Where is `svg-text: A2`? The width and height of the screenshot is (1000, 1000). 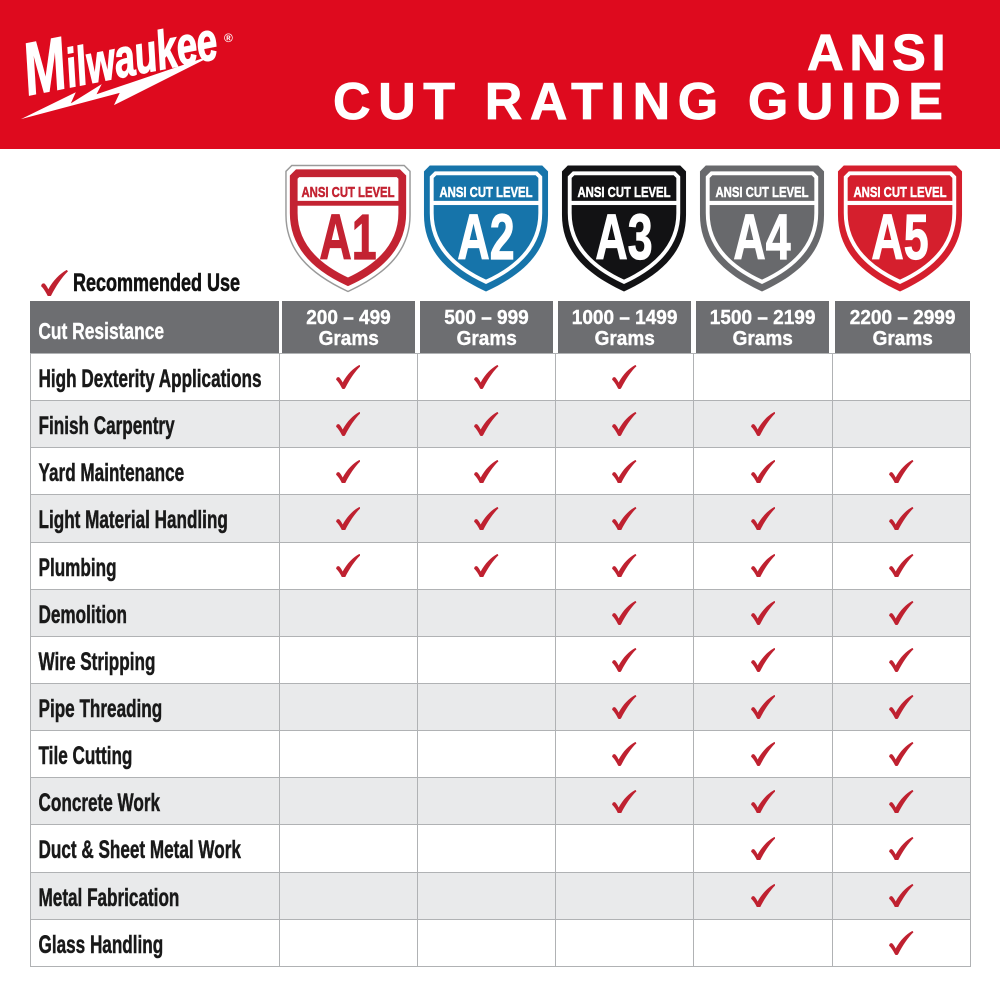 svg-text: A2 is located at coordinates (485, 237).